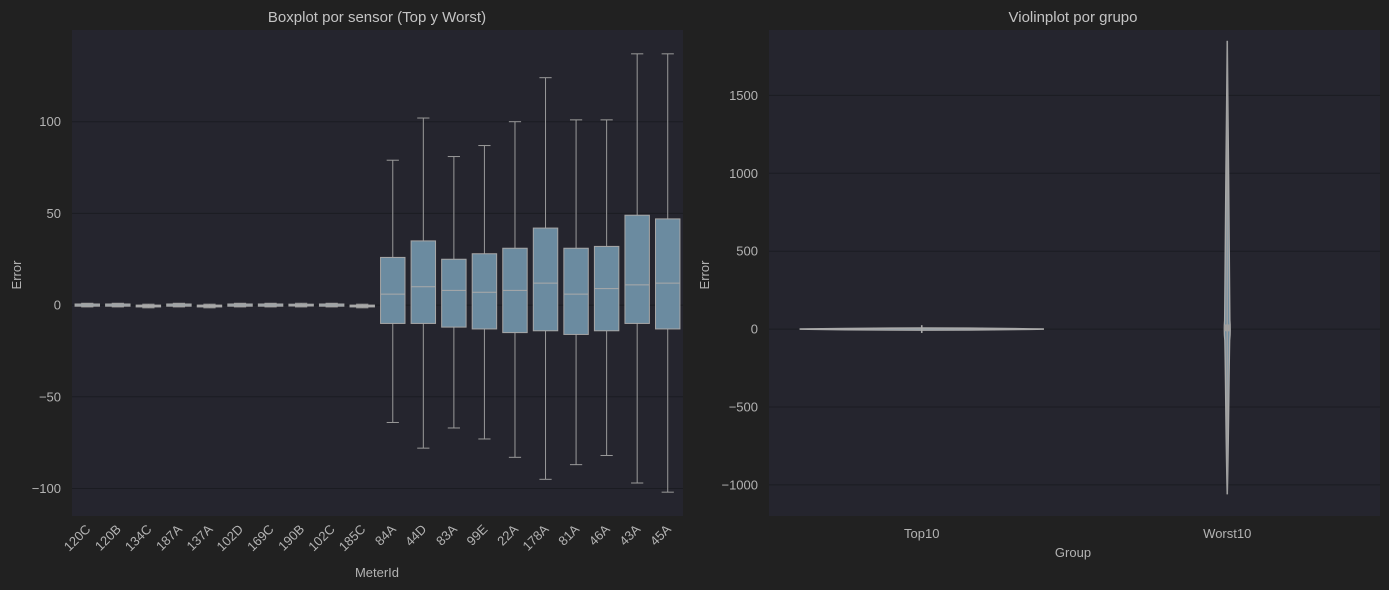  What do you see at coordinates (209, 306) in the screenshot?
I see `box-137A` at bounding box center [209, 306].